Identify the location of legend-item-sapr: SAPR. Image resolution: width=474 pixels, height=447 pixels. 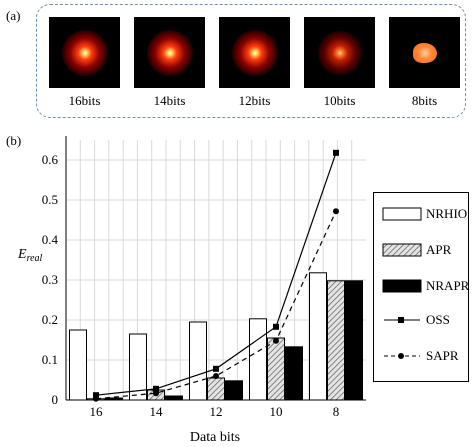
(420, 356).